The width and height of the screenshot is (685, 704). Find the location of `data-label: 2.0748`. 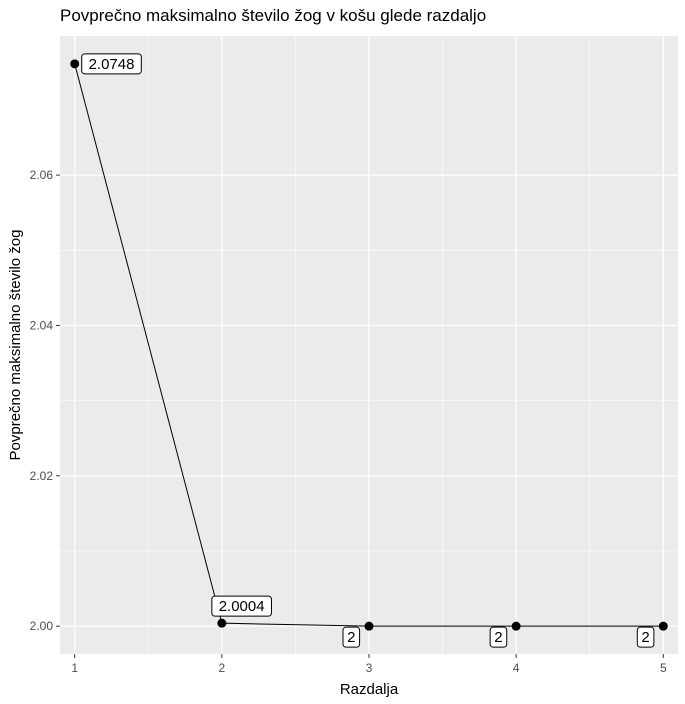

data-label: 2.0748 is located at coordinates (111, 64).